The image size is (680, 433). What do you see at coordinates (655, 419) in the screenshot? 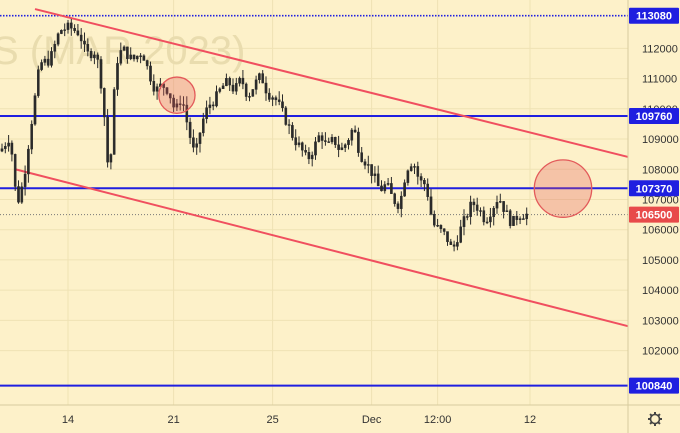
I see `gear-icon` at bounding box center [655, 419].